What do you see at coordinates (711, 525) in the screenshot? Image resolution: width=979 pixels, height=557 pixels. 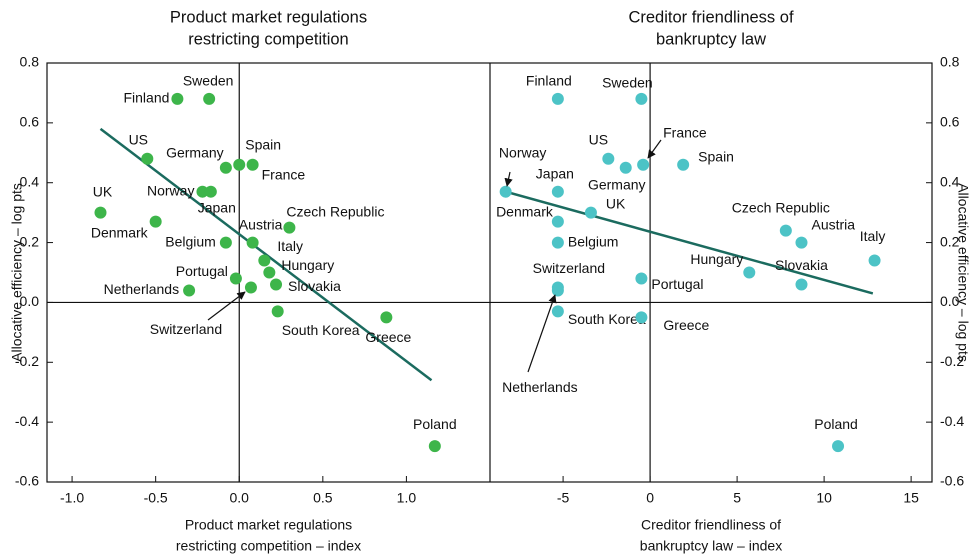 I see `x-axis-label: Creditor friendliness of` at bounding box center [711, 525].